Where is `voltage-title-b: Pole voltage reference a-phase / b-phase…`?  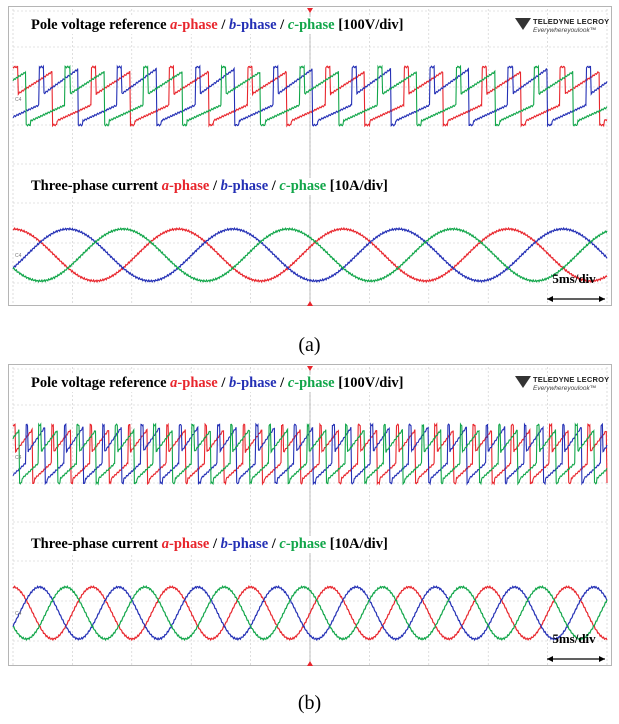 voltage-title-b: Pole voltage reference a-phase / b-phase… is located at coordinates (217, 383).